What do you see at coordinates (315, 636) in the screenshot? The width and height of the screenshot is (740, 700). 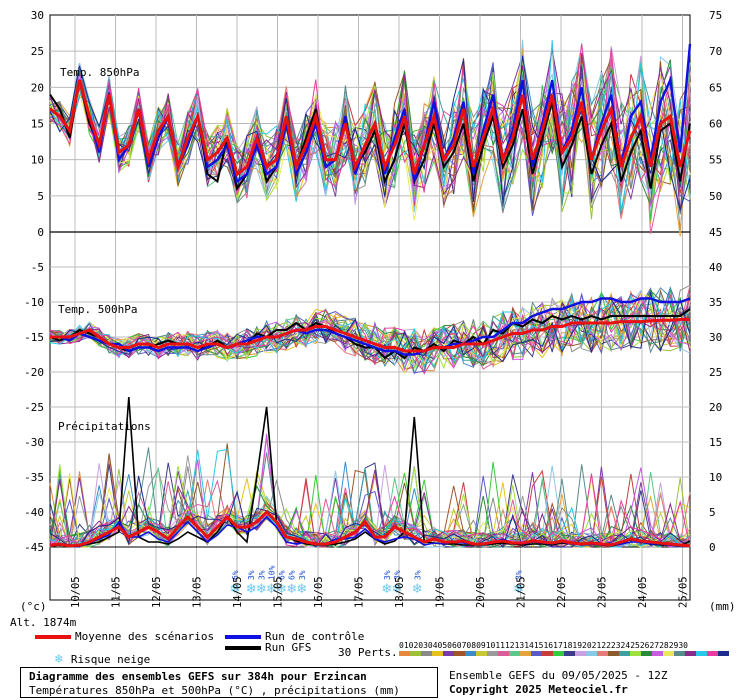 I see `legend-control-label: Run de contrôle` at bounding box center [315, 636].